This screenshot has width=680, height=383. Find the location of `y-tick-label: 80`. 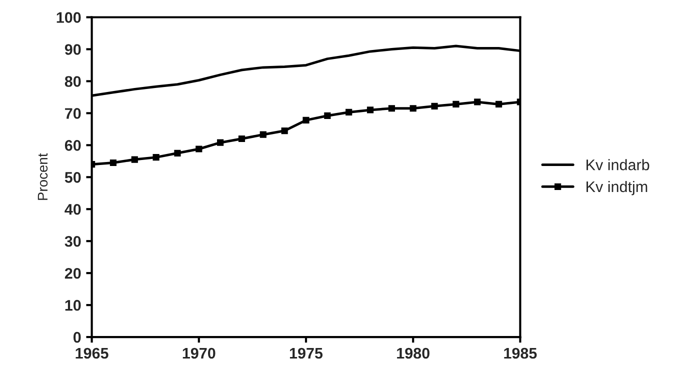

y-tick-label: 80 is located at coordinates (72, 81).